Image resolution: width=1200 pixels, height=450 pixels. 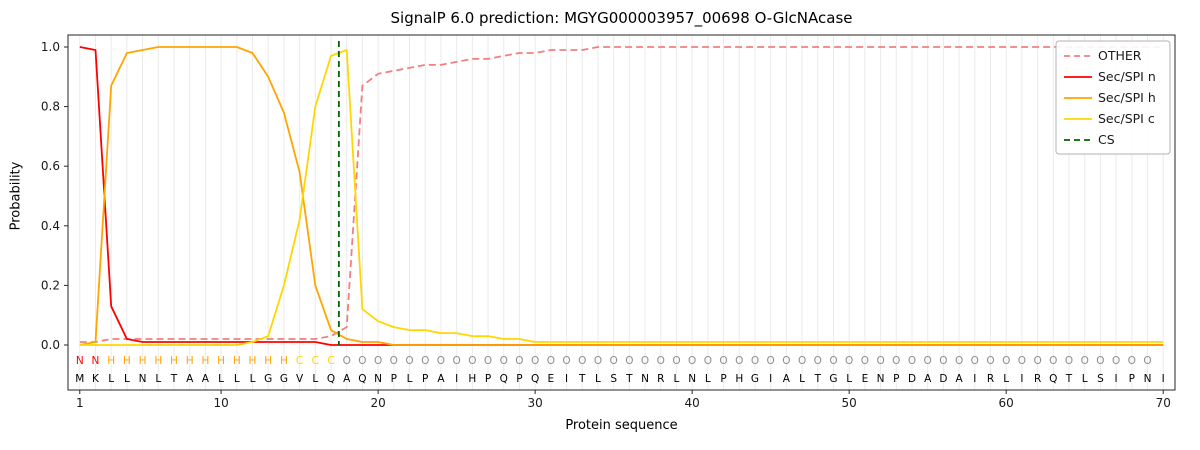 What do you see at coordinates (865, 379) in the screenshot?
I see `residue-letter: E` at bounding box center [865, 379].